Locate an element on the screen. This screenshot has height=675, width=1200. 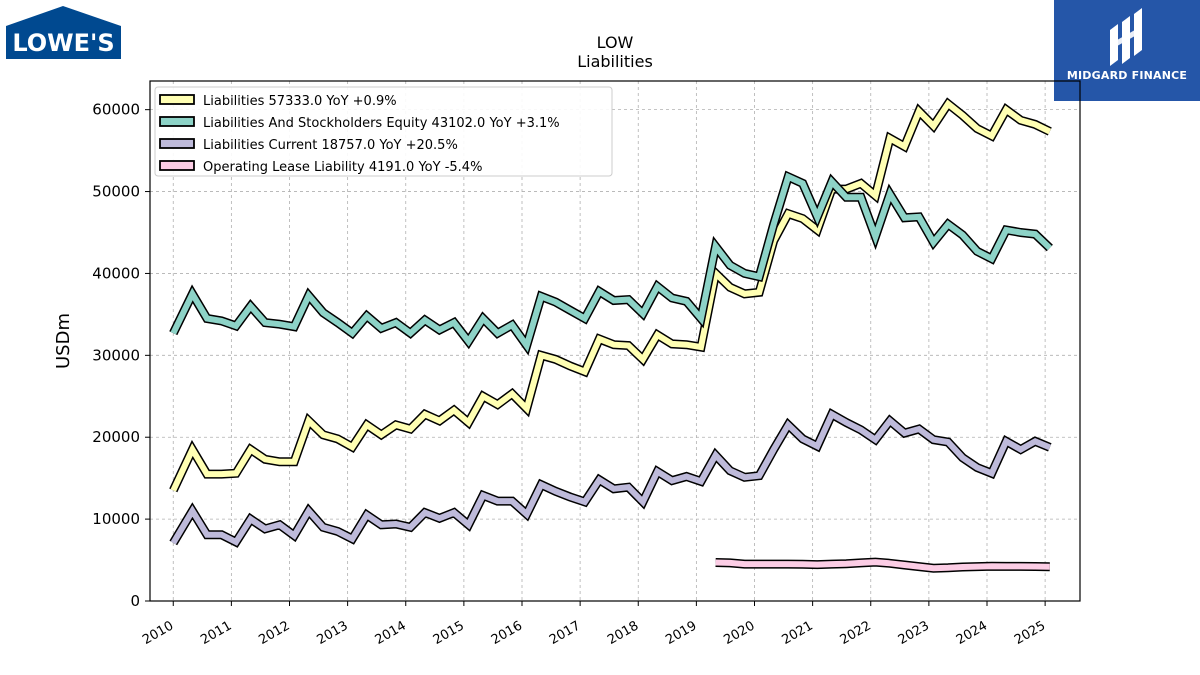
y-axis: 0 10000 20000 30000 40000 50000 60000 is located at coordinates (121, 355).